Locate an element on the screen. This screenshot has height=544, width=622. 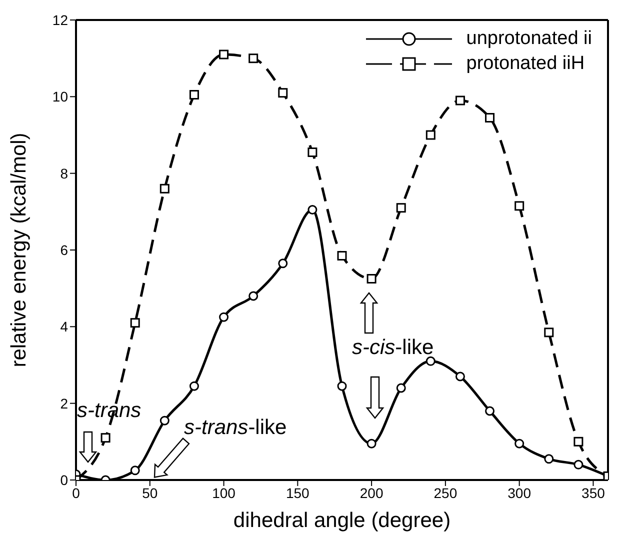
x-tick-label: 50 is located at coordinates (150, 492).